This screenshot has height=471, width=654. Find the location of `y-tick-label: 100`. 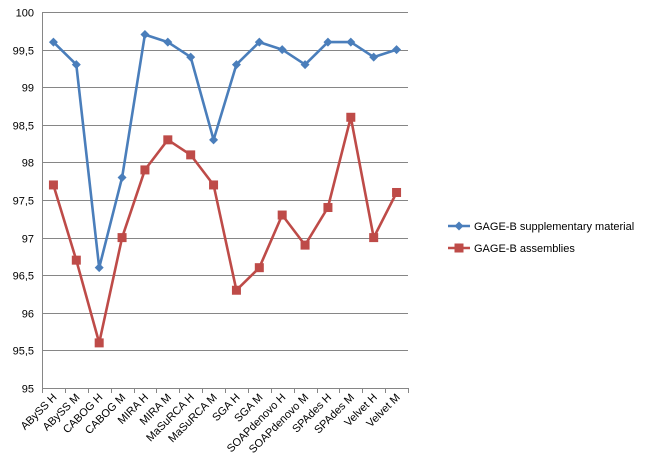

y-tick-label: 100 is located at coordinates (25, 14).